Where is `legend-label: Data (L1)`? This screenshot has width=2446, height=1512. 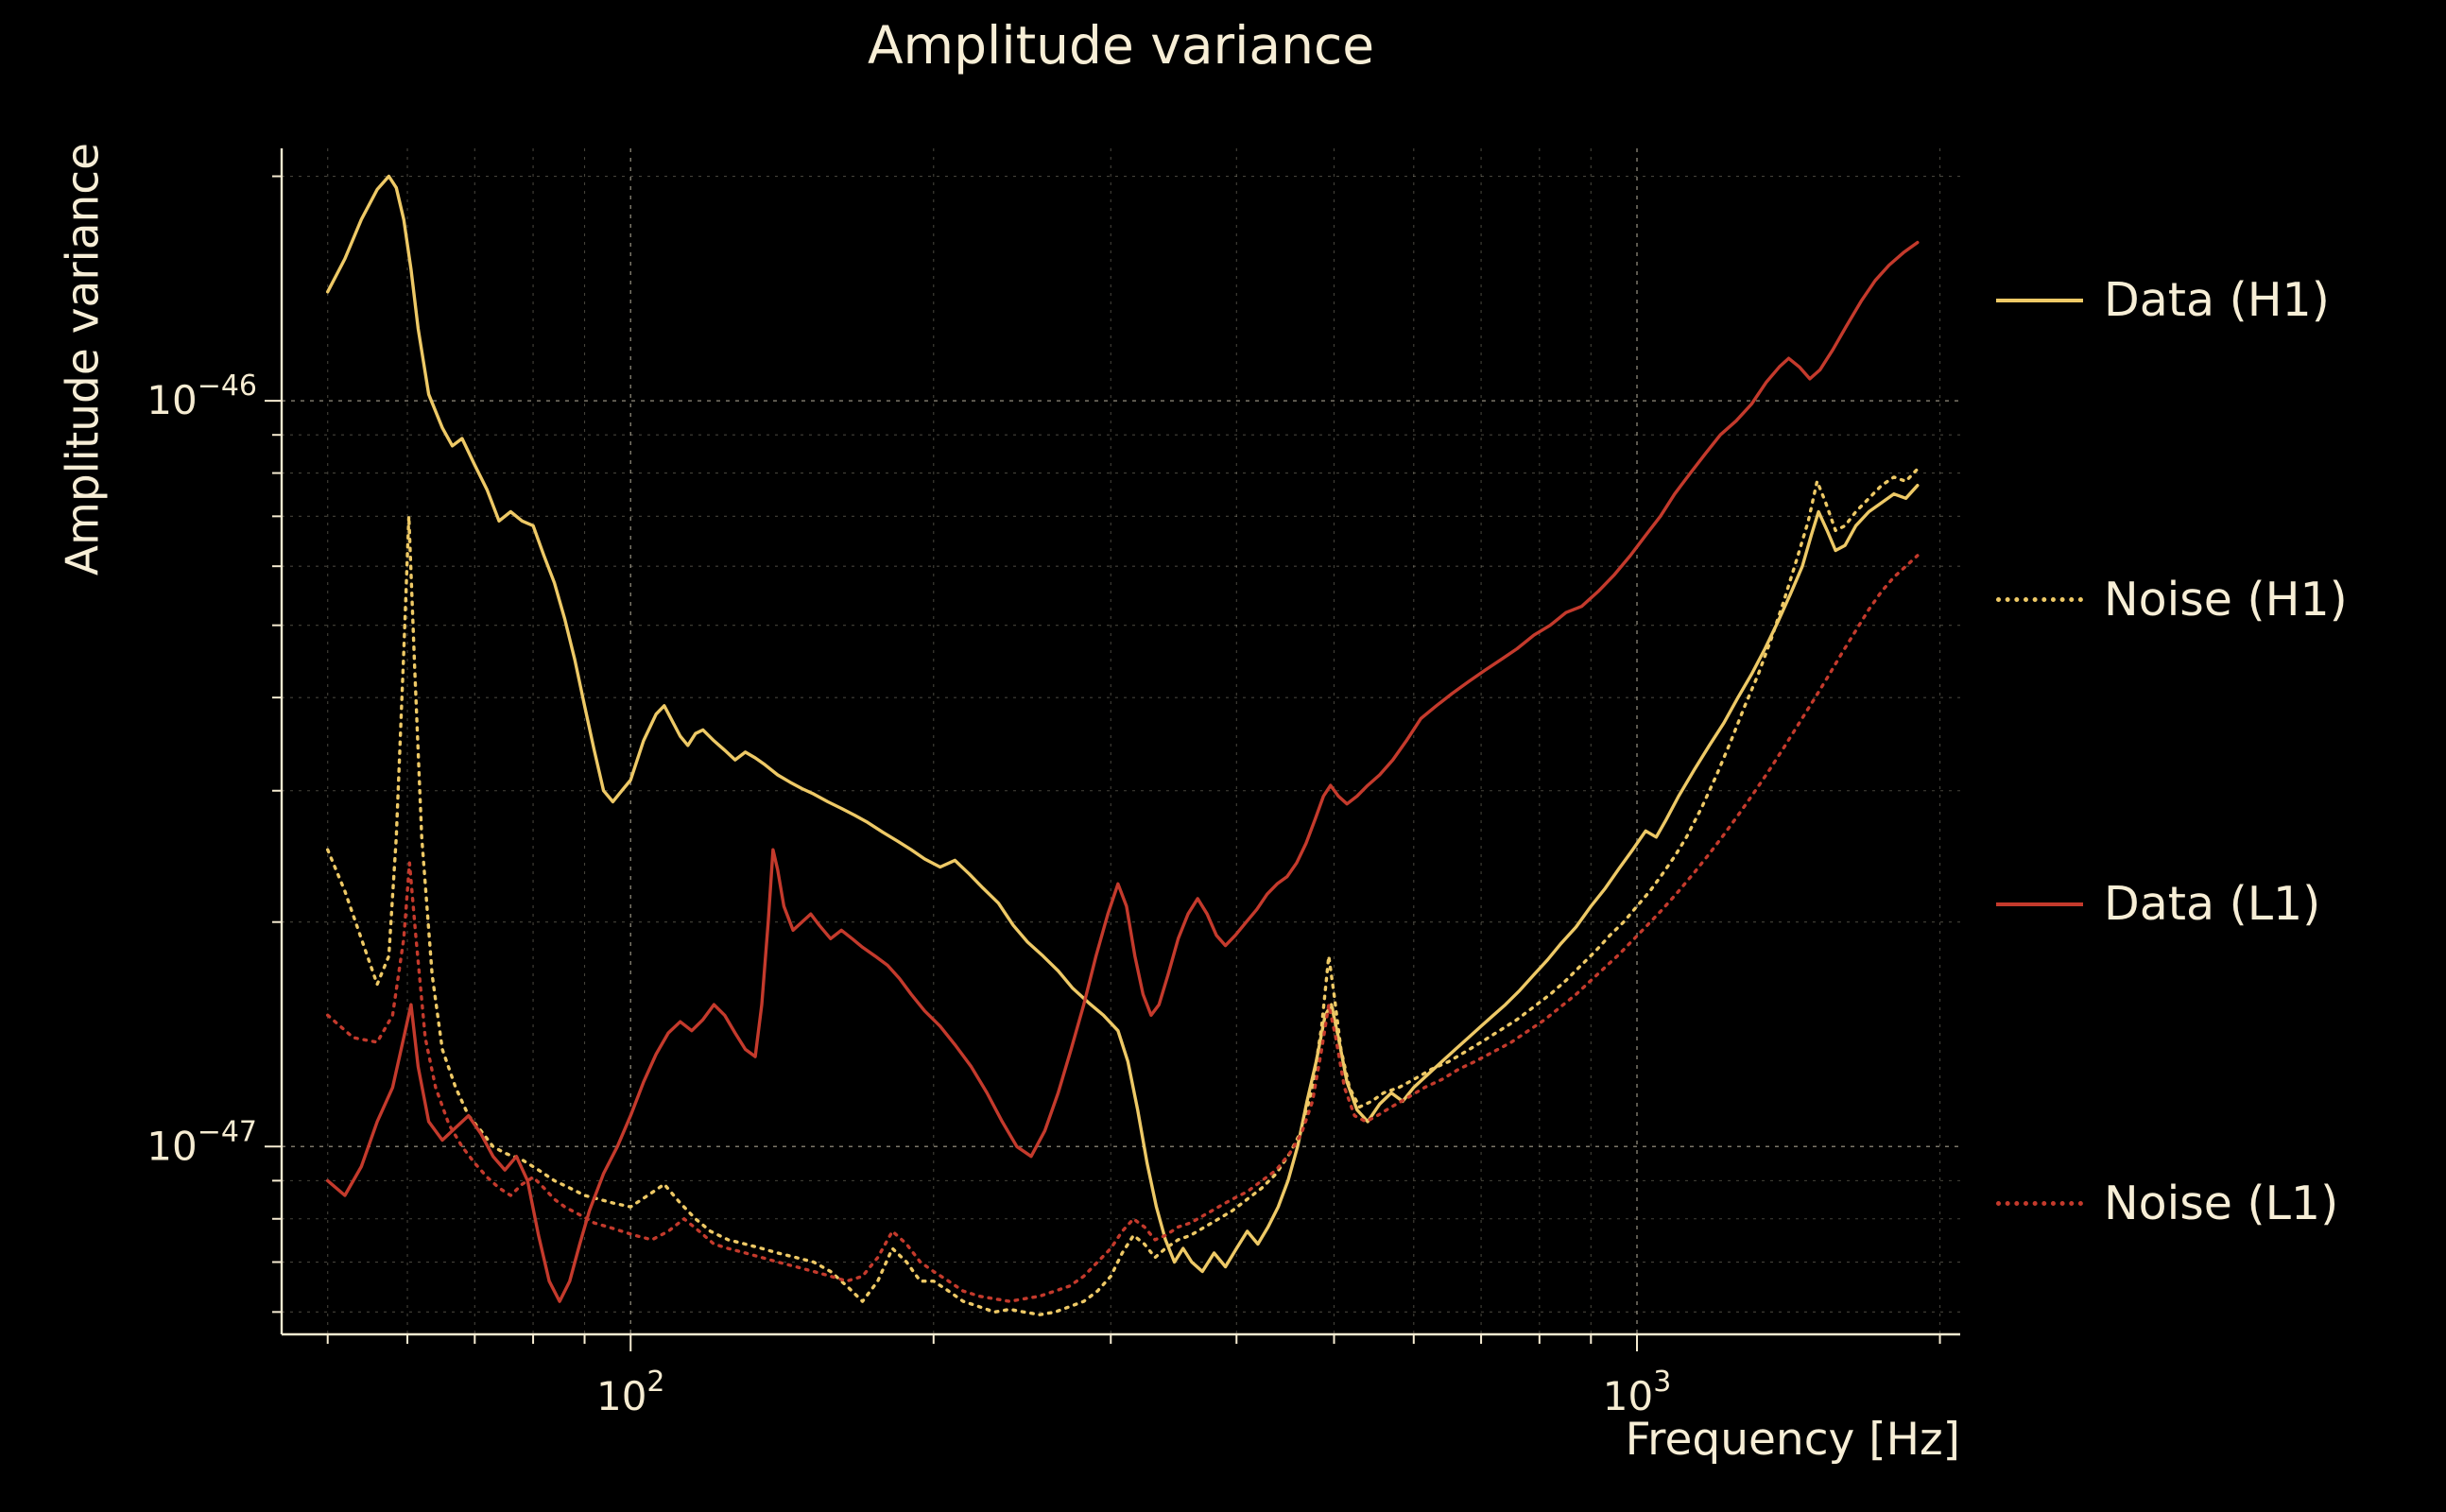
legend-label: Data (L1) is located at coordinates (2212, 904).